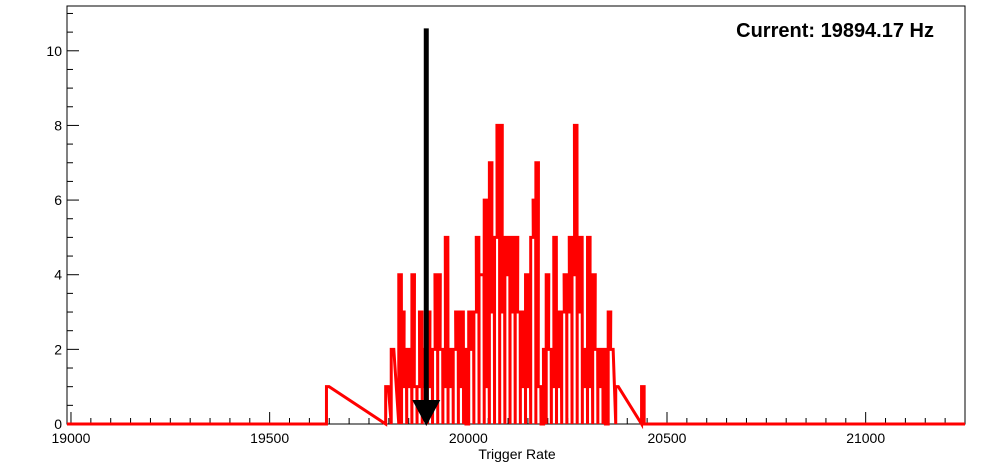  I want to click on x-tick-label: 19000, so click(71, 438).